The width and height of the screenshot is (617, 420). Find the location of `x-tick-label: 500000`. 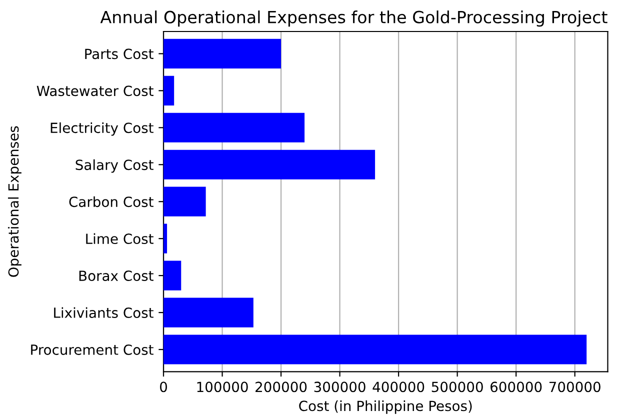

x-tick-label: 500000 is located at coordinates (457, 387).